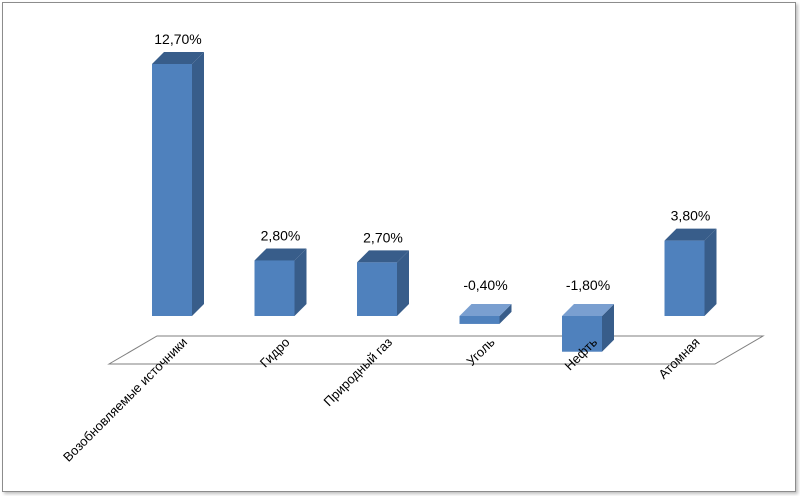  Describe the element at coordinates (383, 237) in the screenshot. I see `data-label: 2,70%` at that location.